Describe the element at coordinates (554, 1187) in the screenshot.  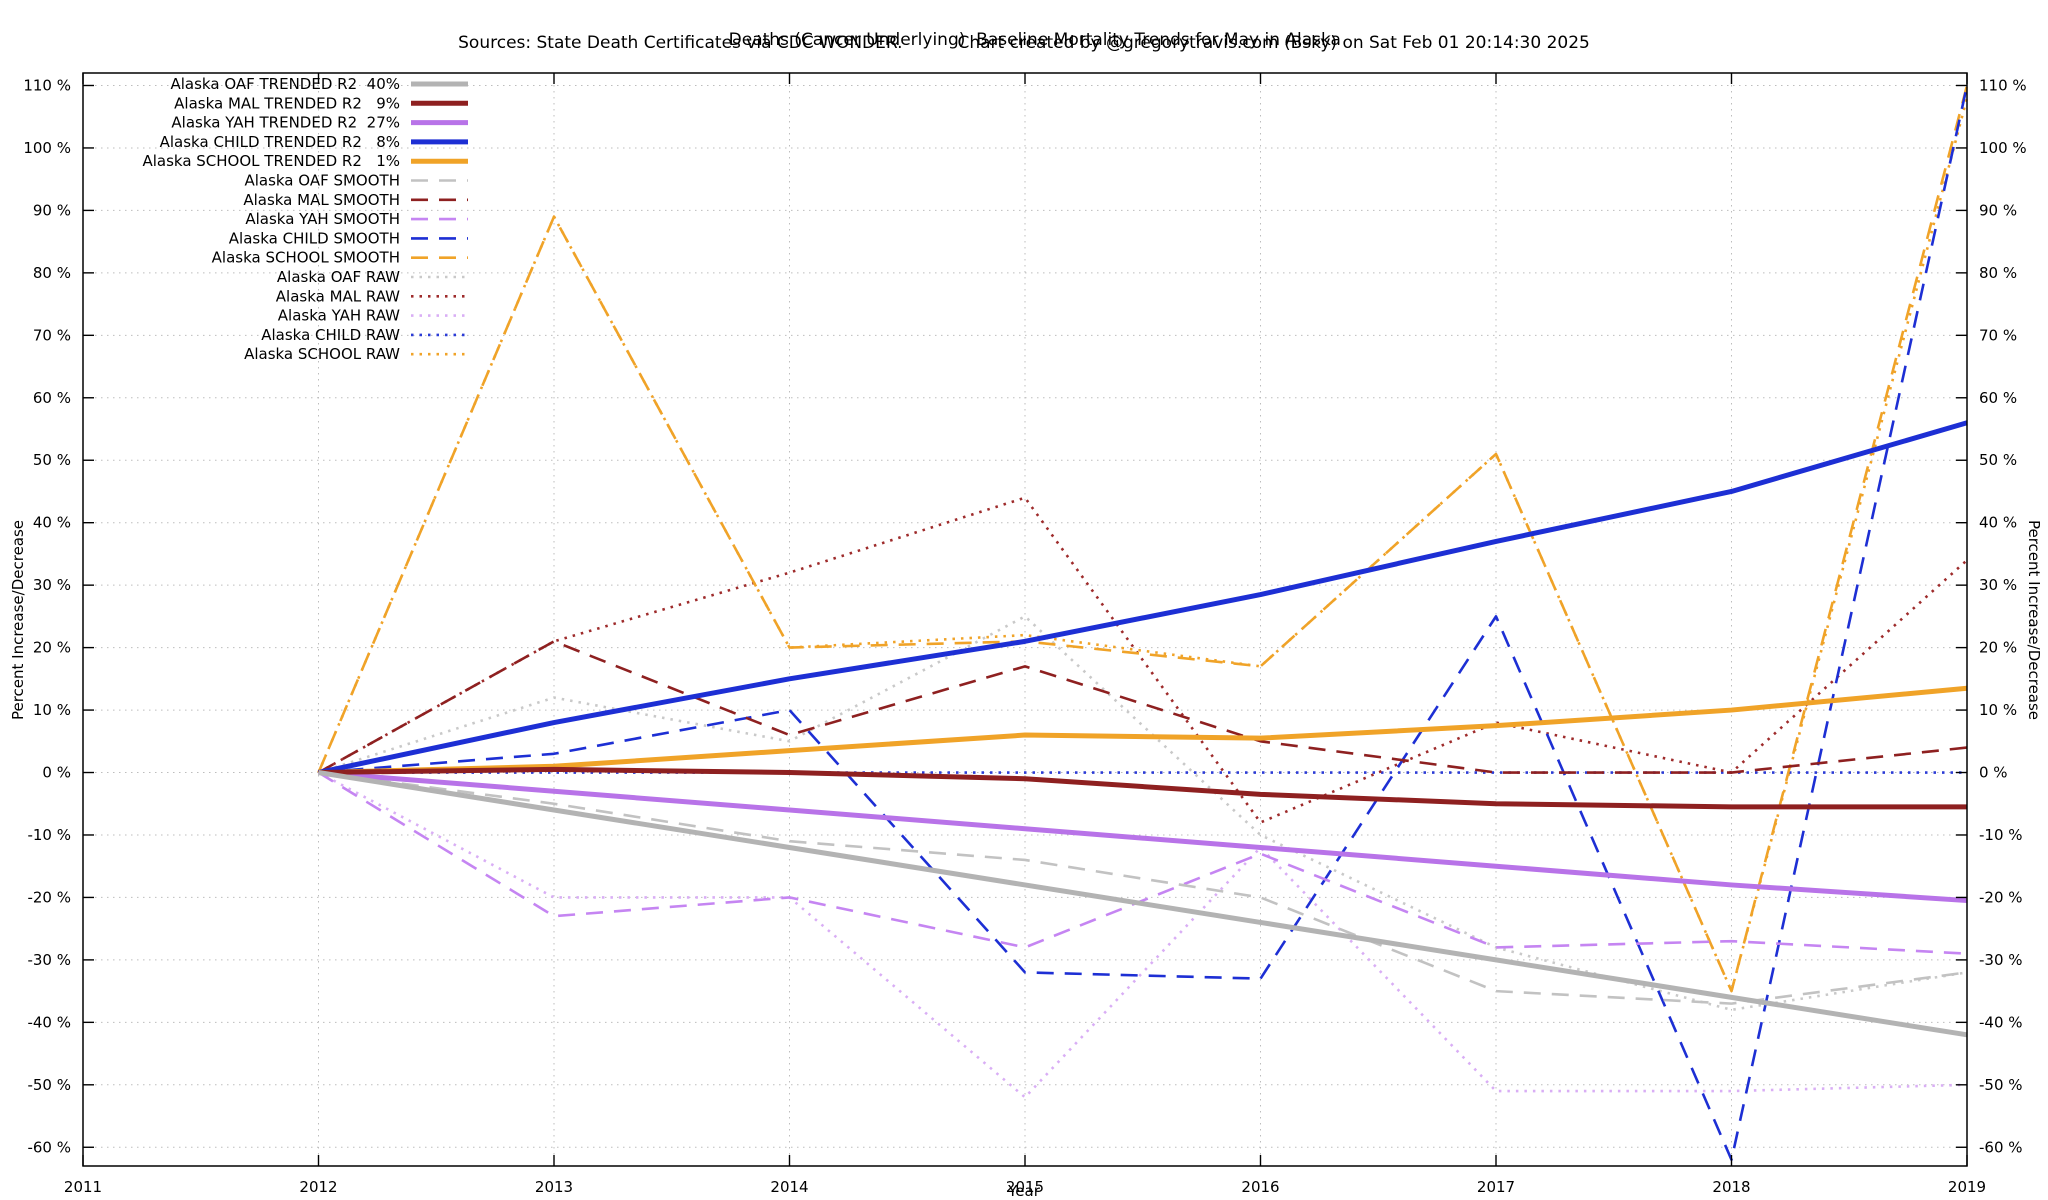
I see `x-tick-label: 2013` at that location.